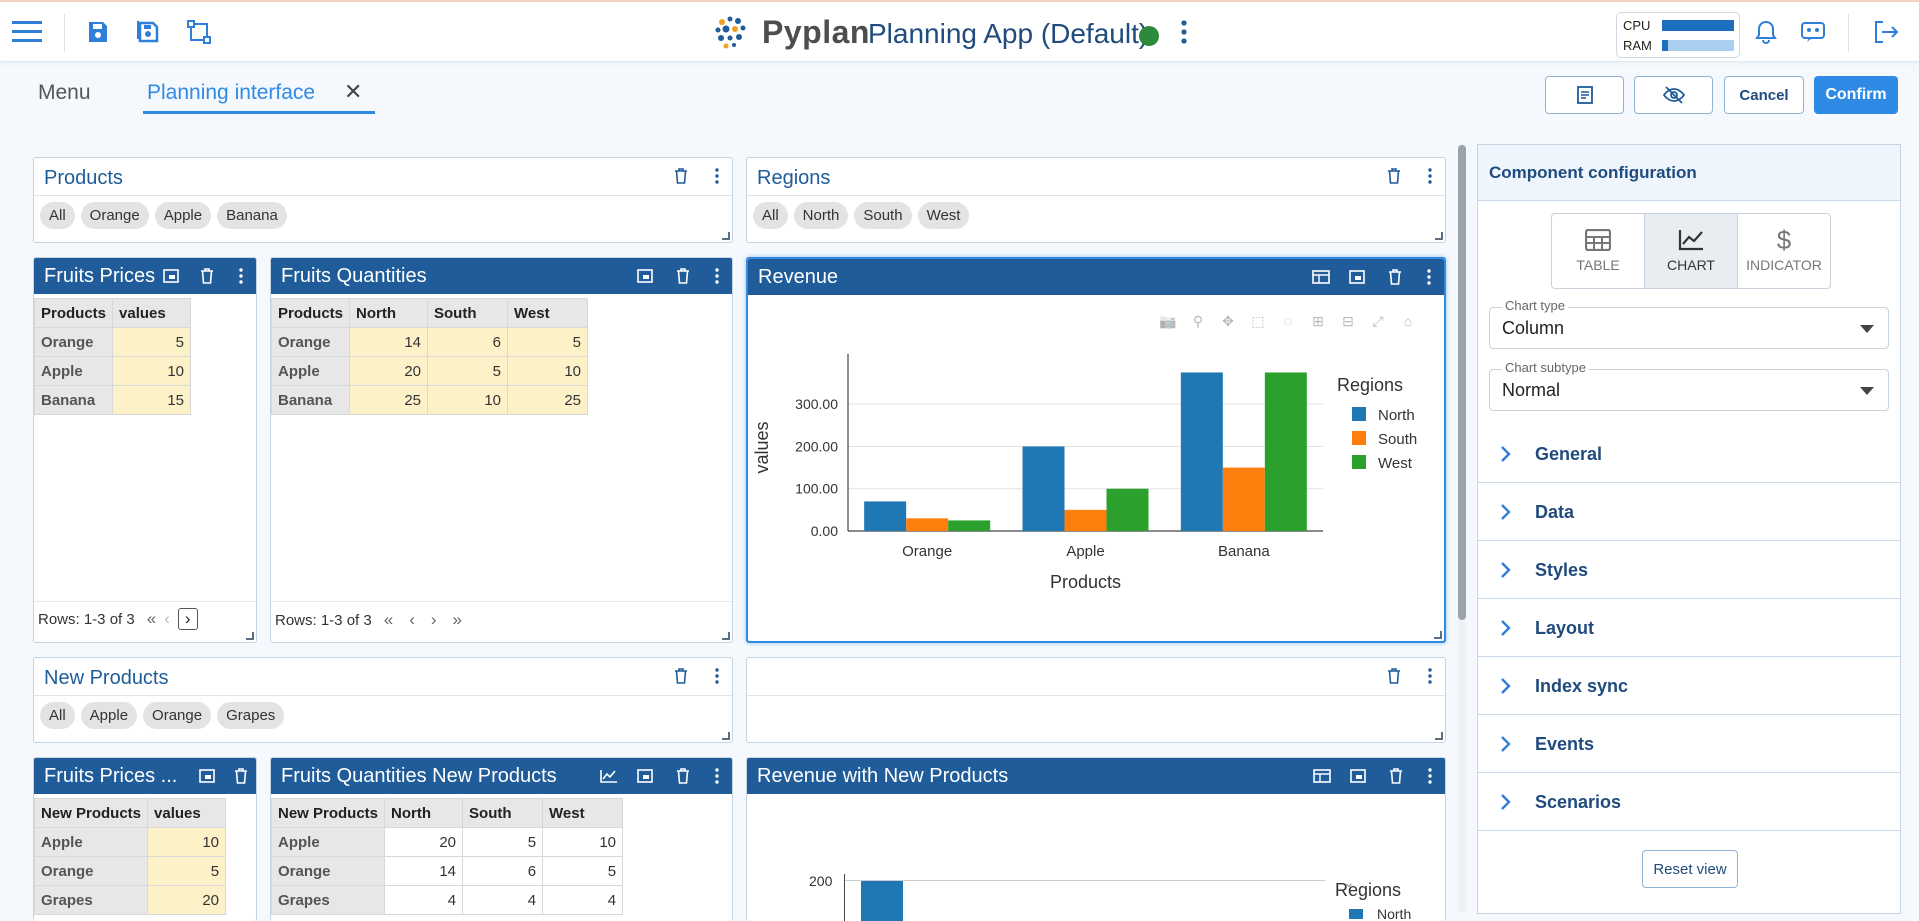  What do you see at coordinates (1689, 802) in the screenshot?
I see `section-scenarios: Scenarios` at bounding box center [1689, 802].